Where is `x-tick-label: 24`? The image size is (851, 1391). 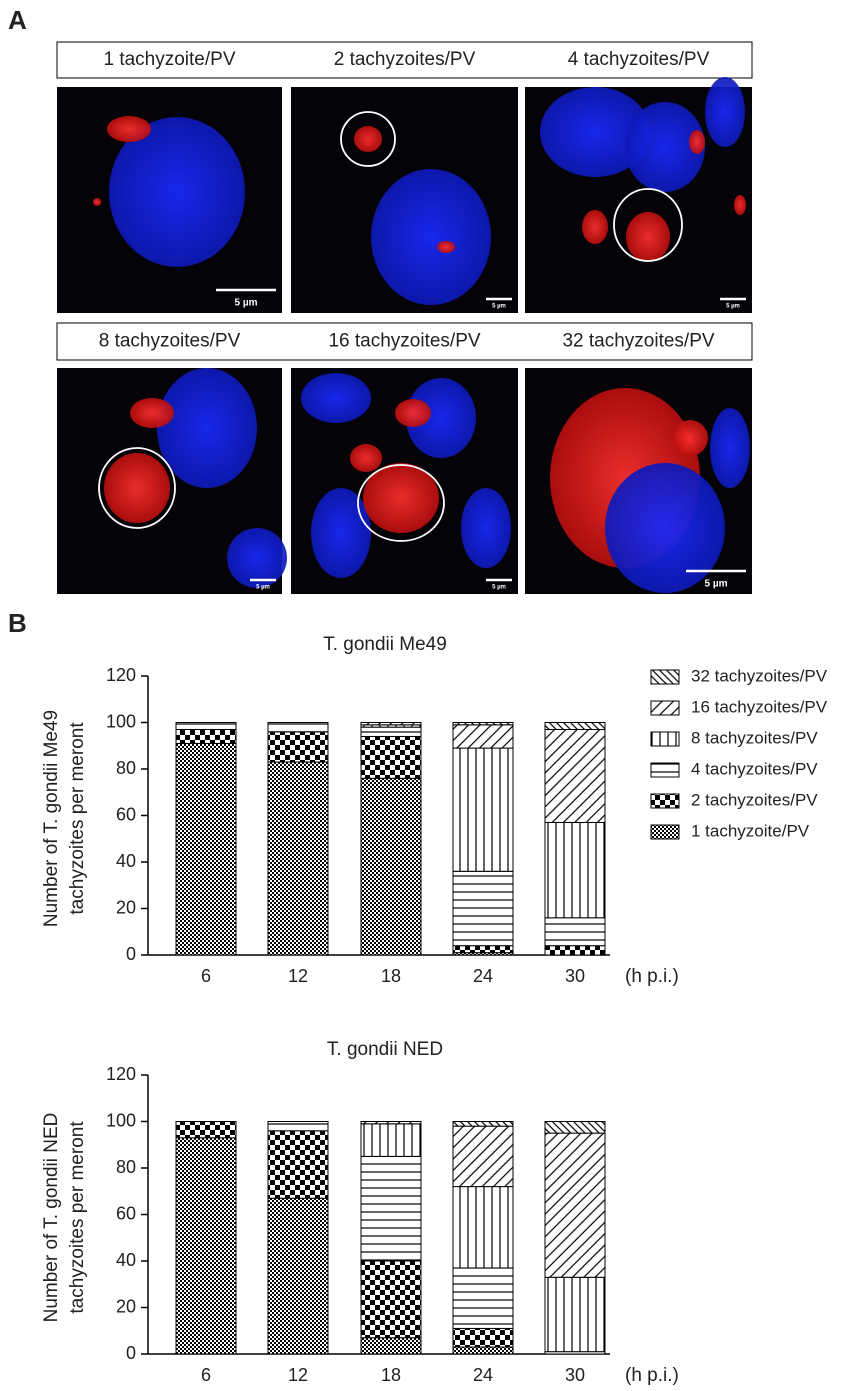
x-tick-label: 24 is located at coordinates (483, 1375).